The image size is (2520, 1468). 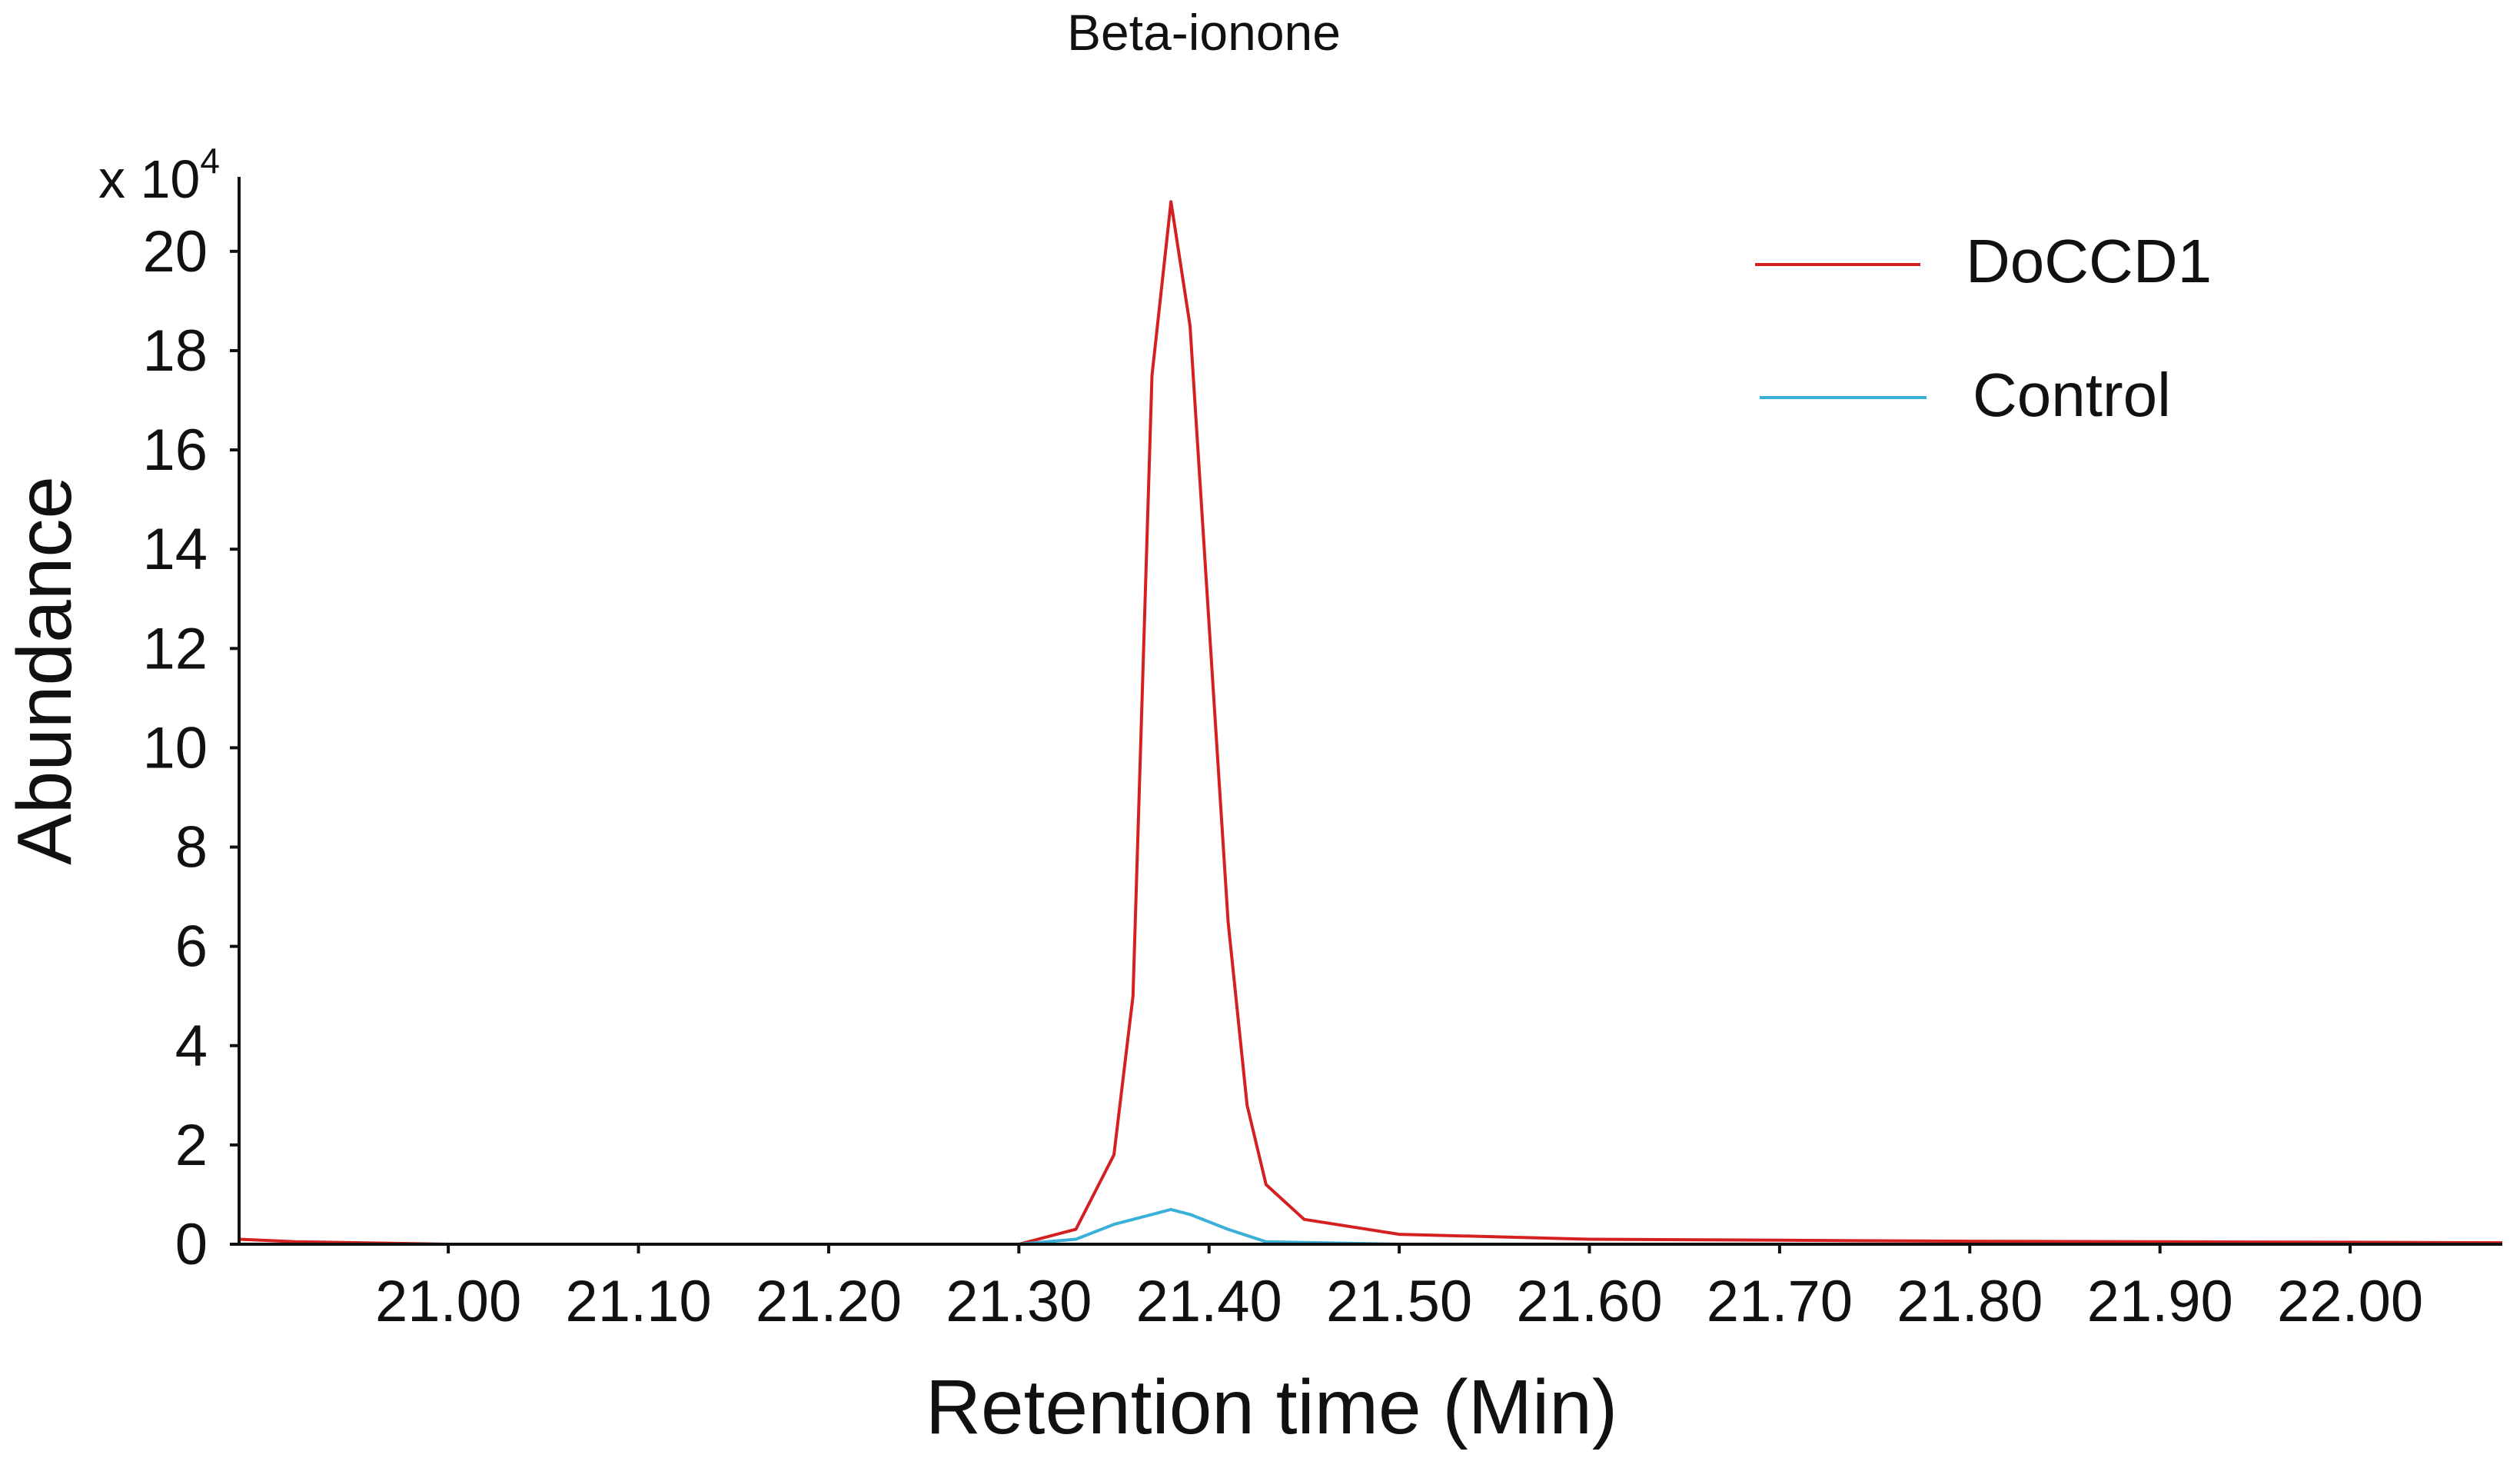 I want to click on y-tick-label-7: 14, so click(x=175, y=549).